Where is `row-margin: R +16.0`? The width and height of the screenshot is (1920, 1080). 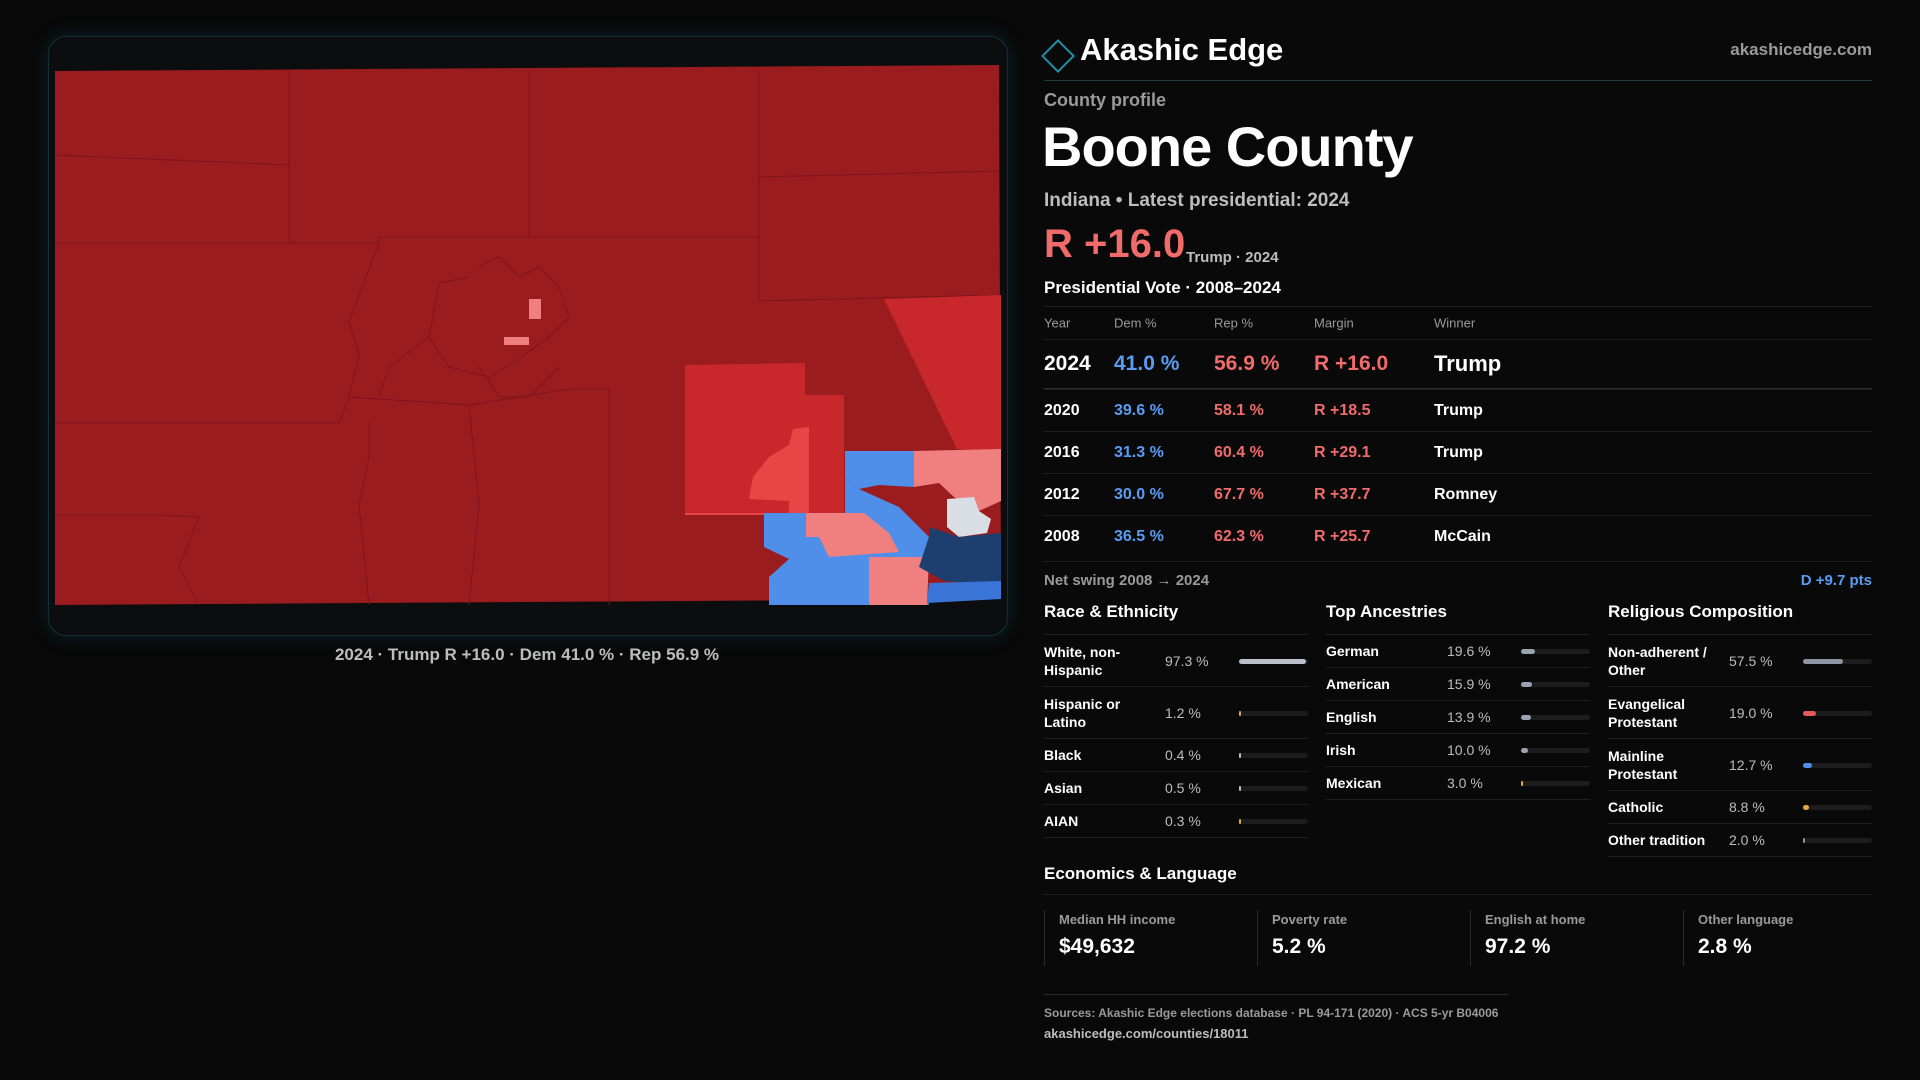
row-margin: R +16.0 is located at coordinates (1351, 363).